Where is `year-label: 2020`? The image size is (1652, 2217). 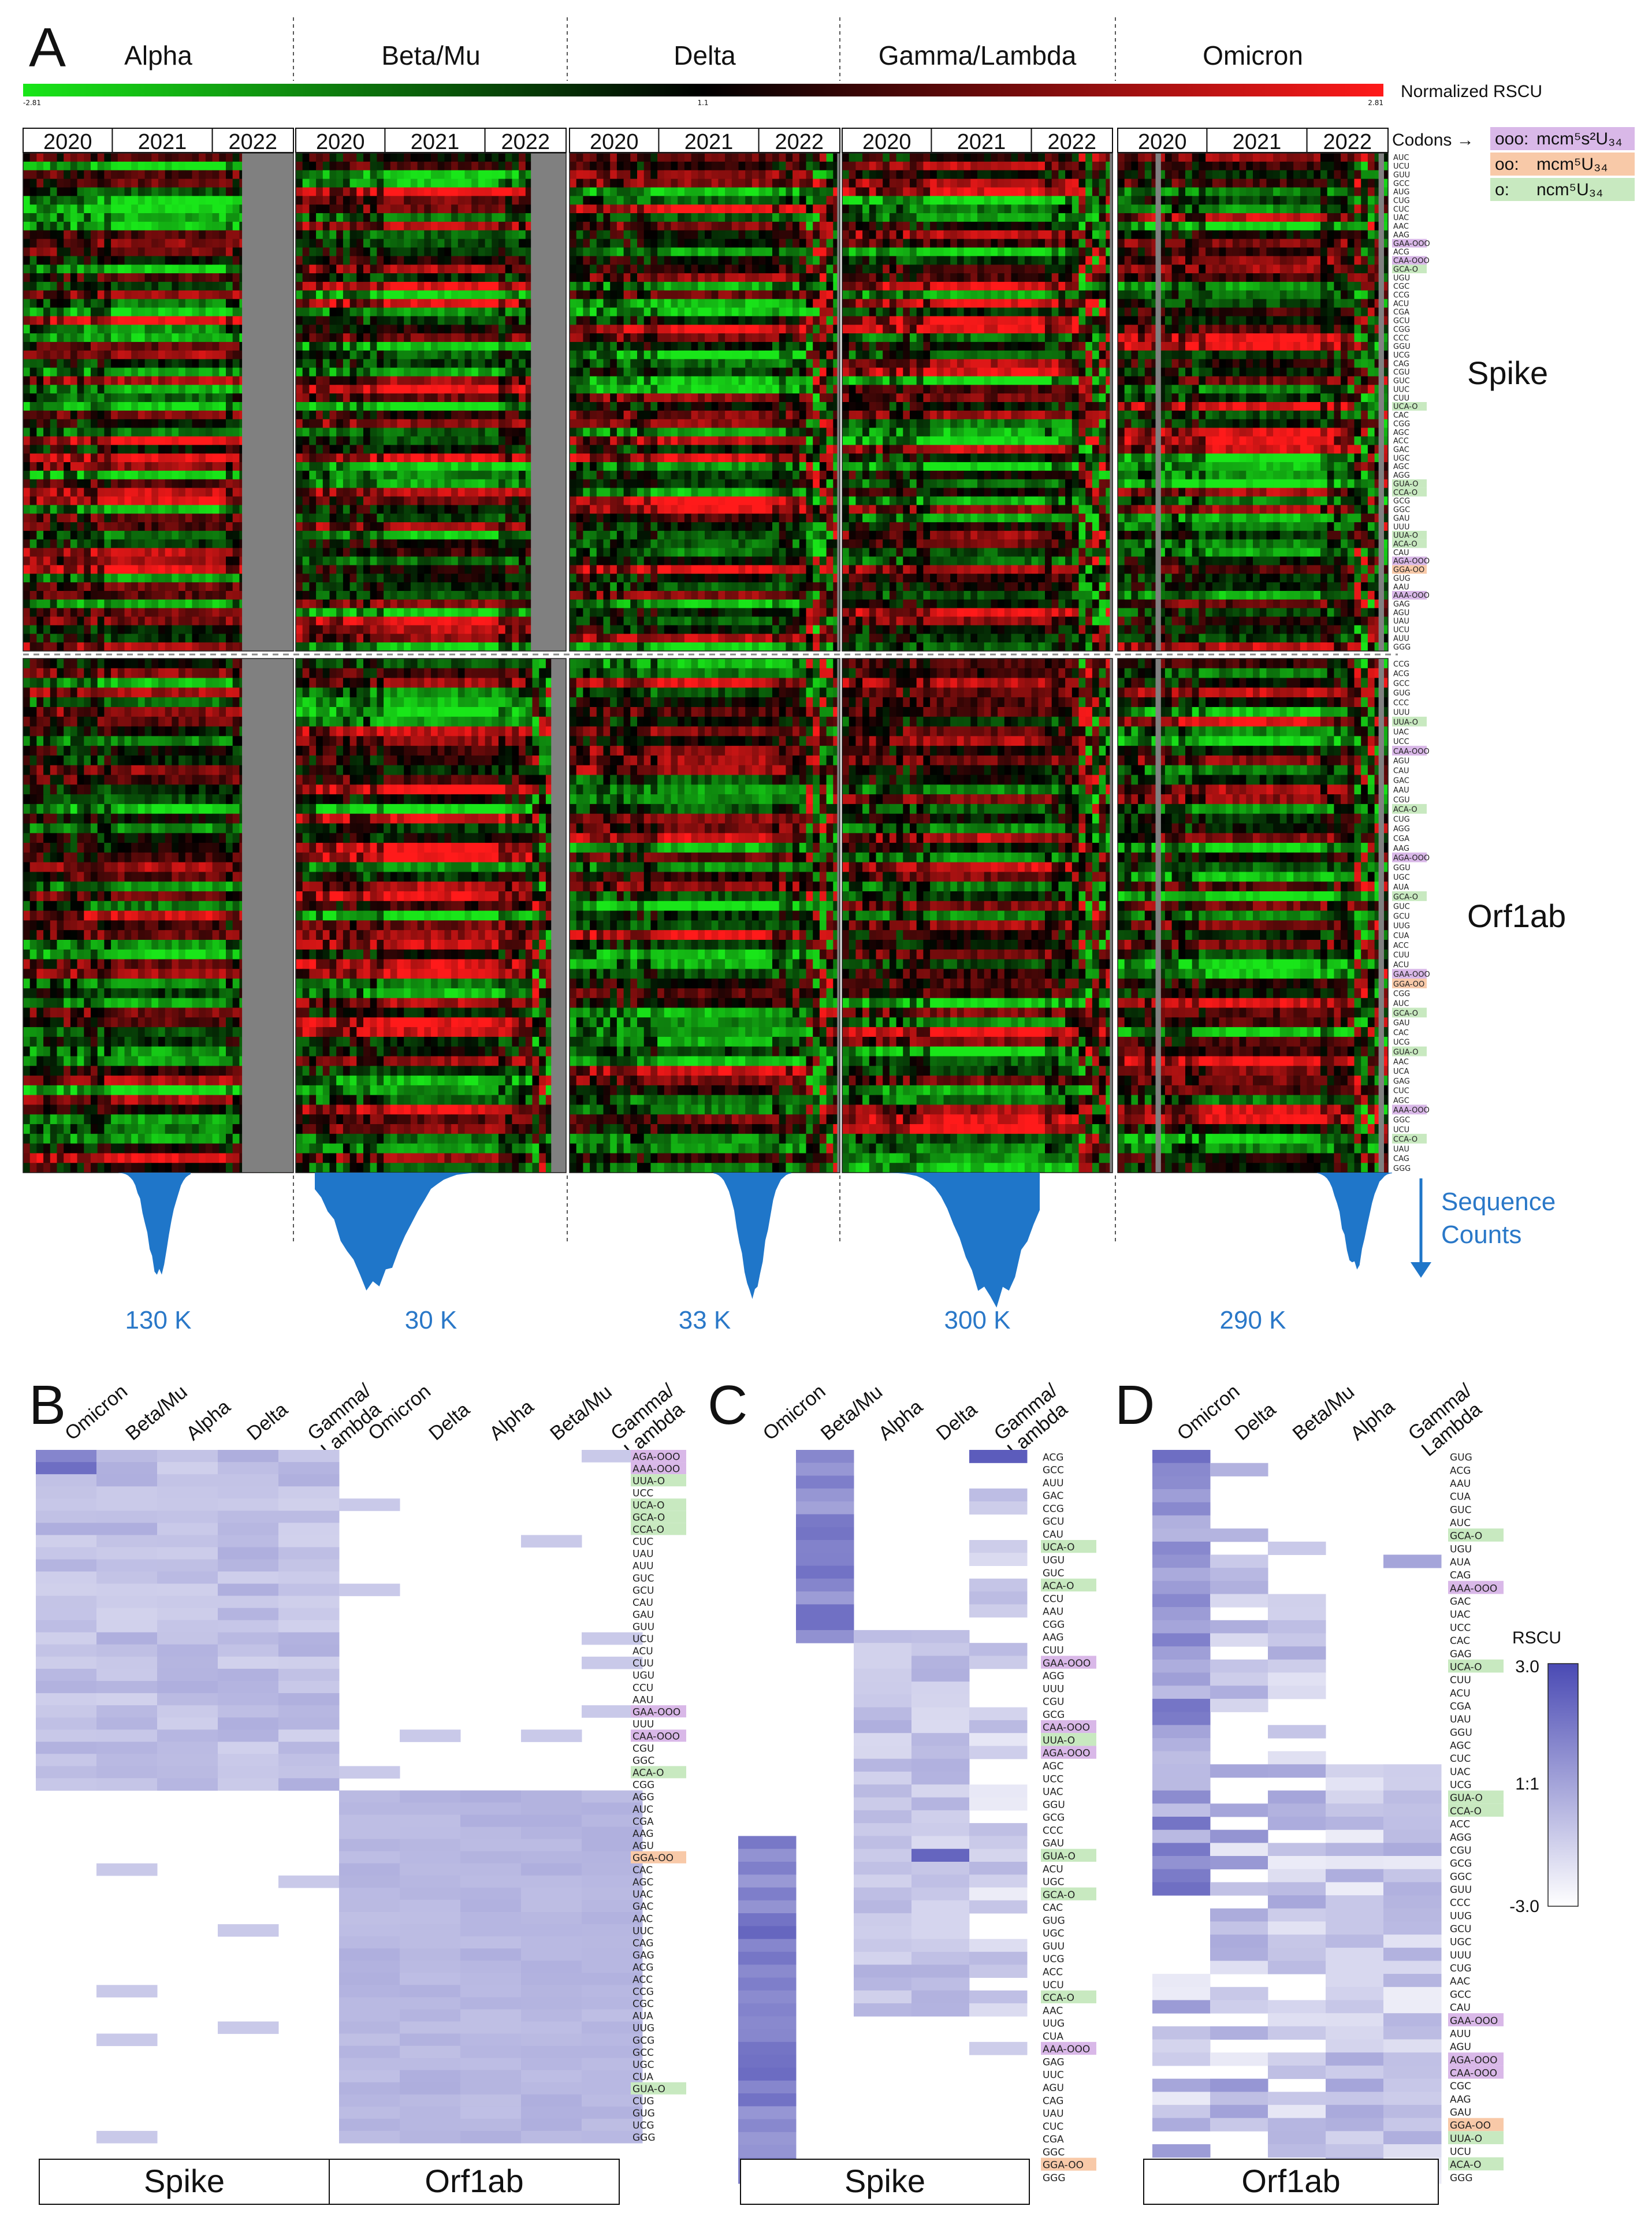 year-label: 2020 is located at coordinates (68, 142).